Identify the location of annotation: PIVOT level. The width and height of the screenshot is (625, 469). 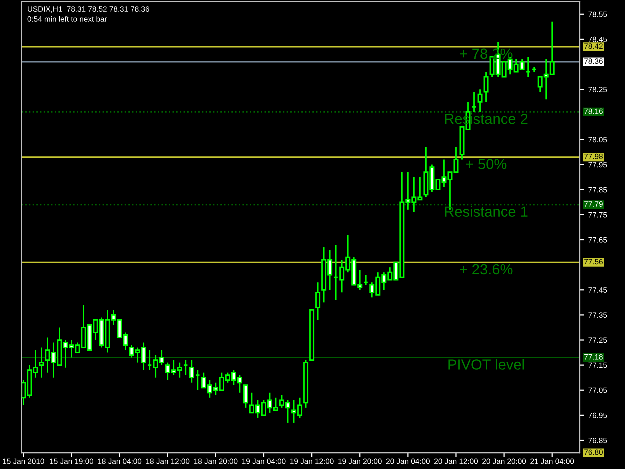
(486, 364).